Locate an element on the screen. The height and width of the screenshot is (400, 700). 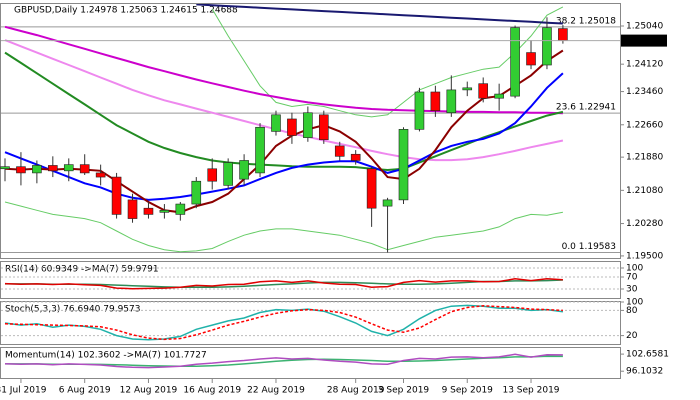
x-tick-label: 22 Aug 2019 is located at coordinates (276, 391).